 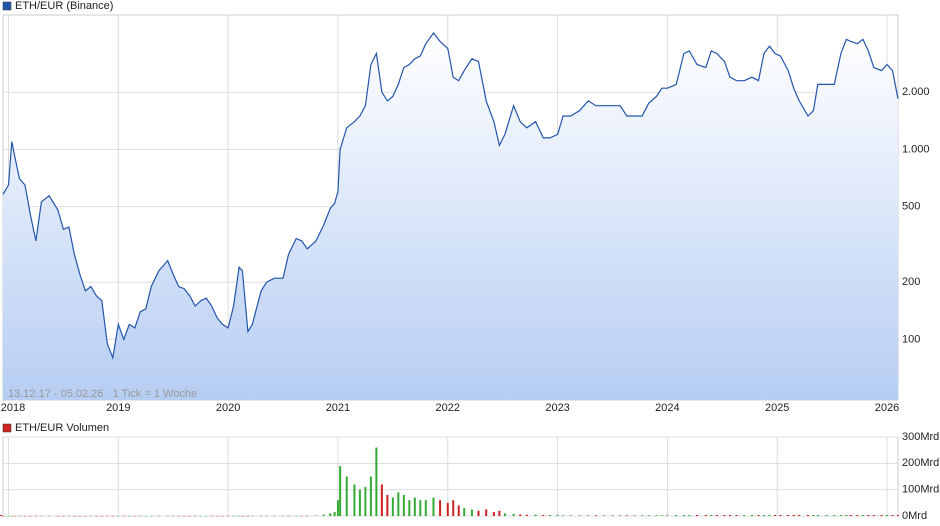 I want to click on x-tick-label: 2018, so click(x=13, y=408).